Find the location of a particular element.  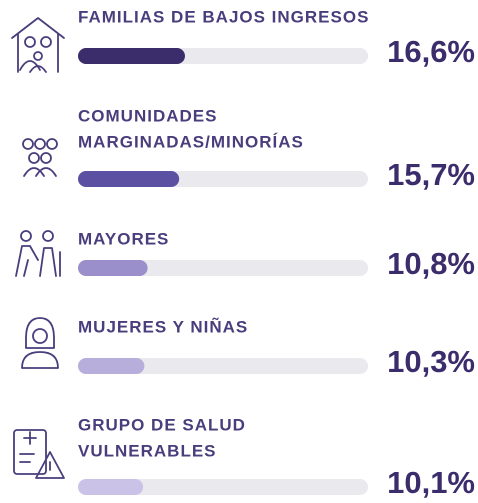

value-label: 10,8% is located at coordinates (431, 263).